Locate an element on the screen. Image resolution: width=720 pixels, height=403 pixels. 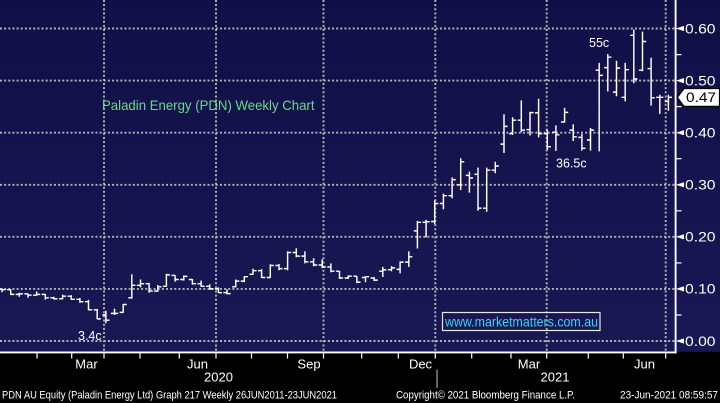
svg-text: www.marketmatters.com.au is located at coordinates (521, 322).